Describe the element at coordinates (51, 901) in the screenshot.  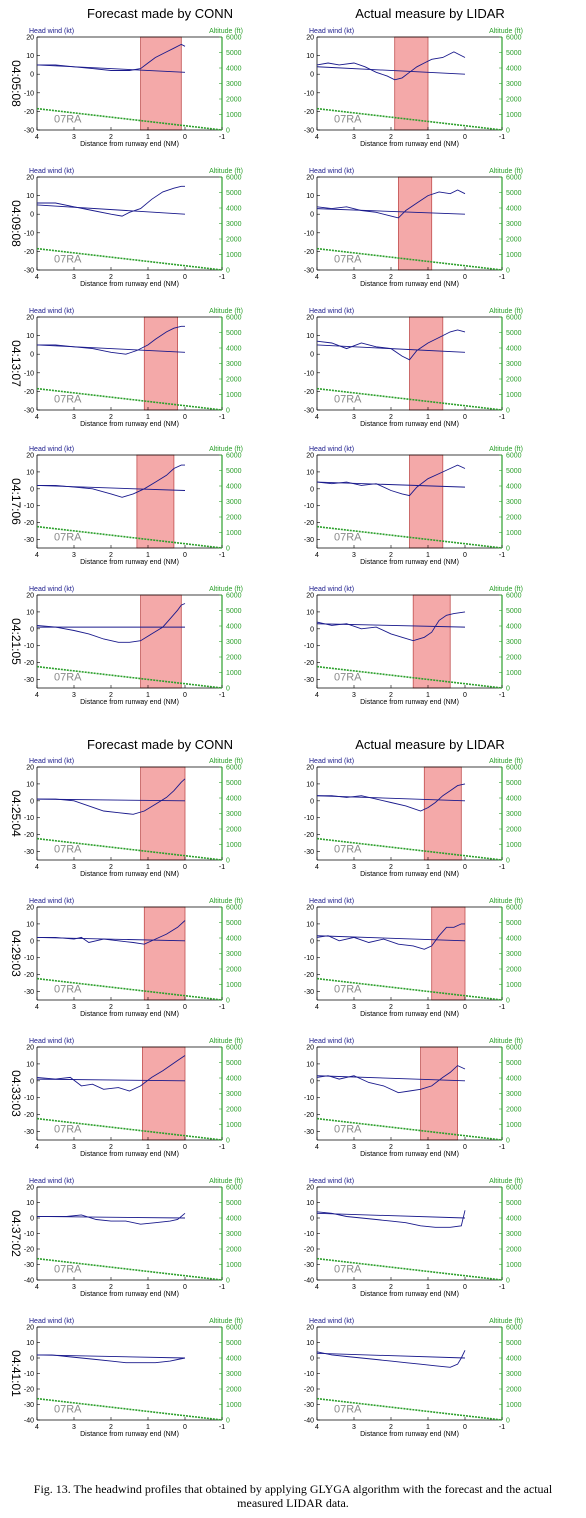
I see `left-axis-label: Head wind (kt)` at that location.